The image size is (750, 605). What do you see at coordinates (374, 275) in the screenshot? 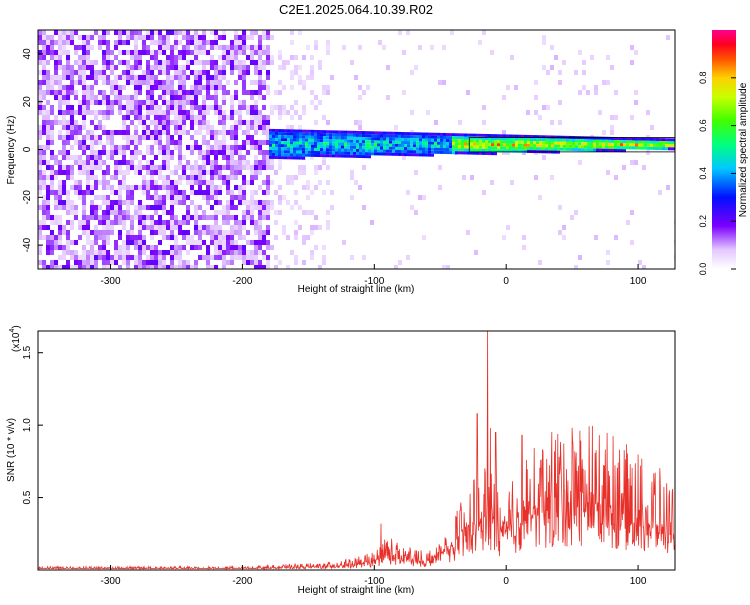
I see `heatmap-x-ticks: -300 -200 -100 0 100` at bounding box center [374, 275].